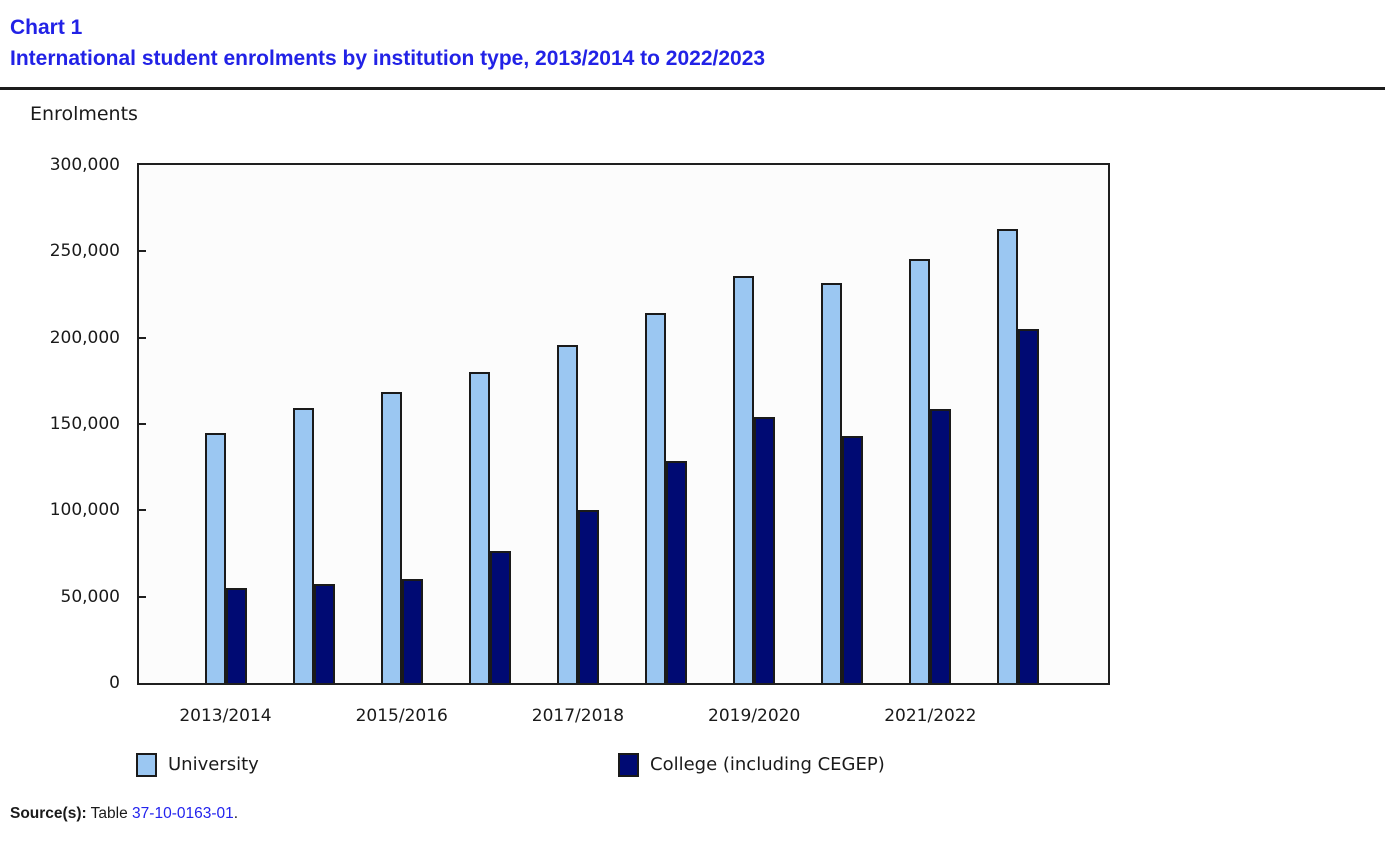  What do you see at coordinates (84, 424) in the screenshot?
I see `y-tick-label: 150,000` at bounding box center [84, 424].